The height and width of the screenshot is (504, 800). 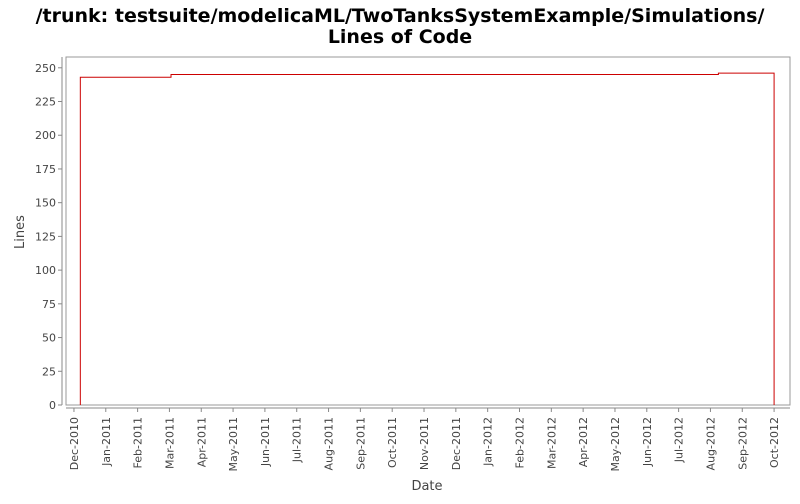 What do you see at coordinates (647, 442) in the screenshot?
I see `x-tick-label: Jun-2012` at bounding box center [647, 442].